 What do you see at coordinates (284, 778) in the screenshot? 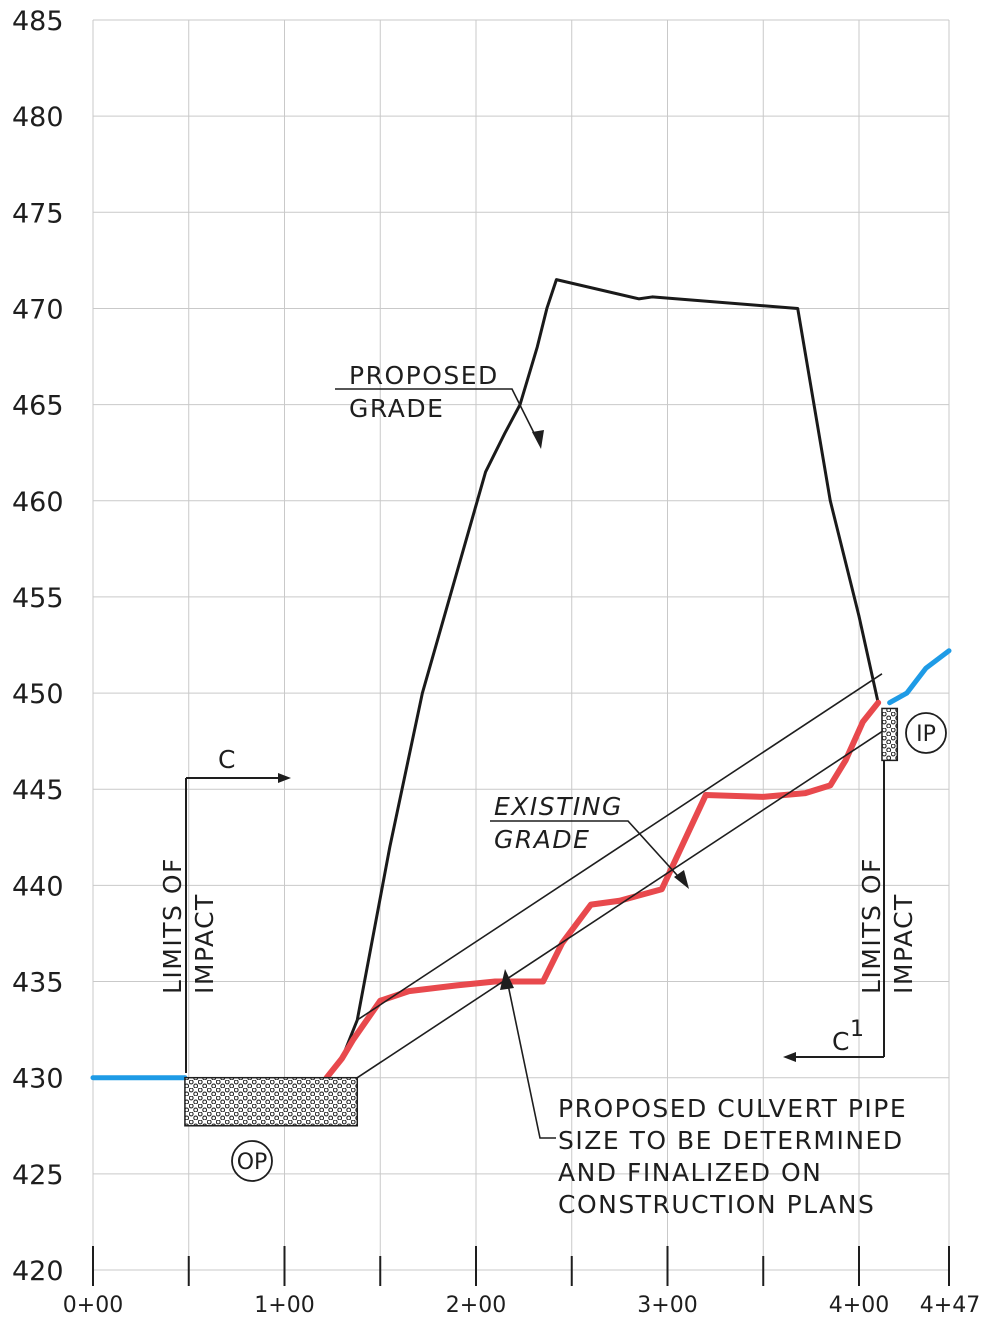
I see `section-arrowhead-left` at bounding box center [284, 778].